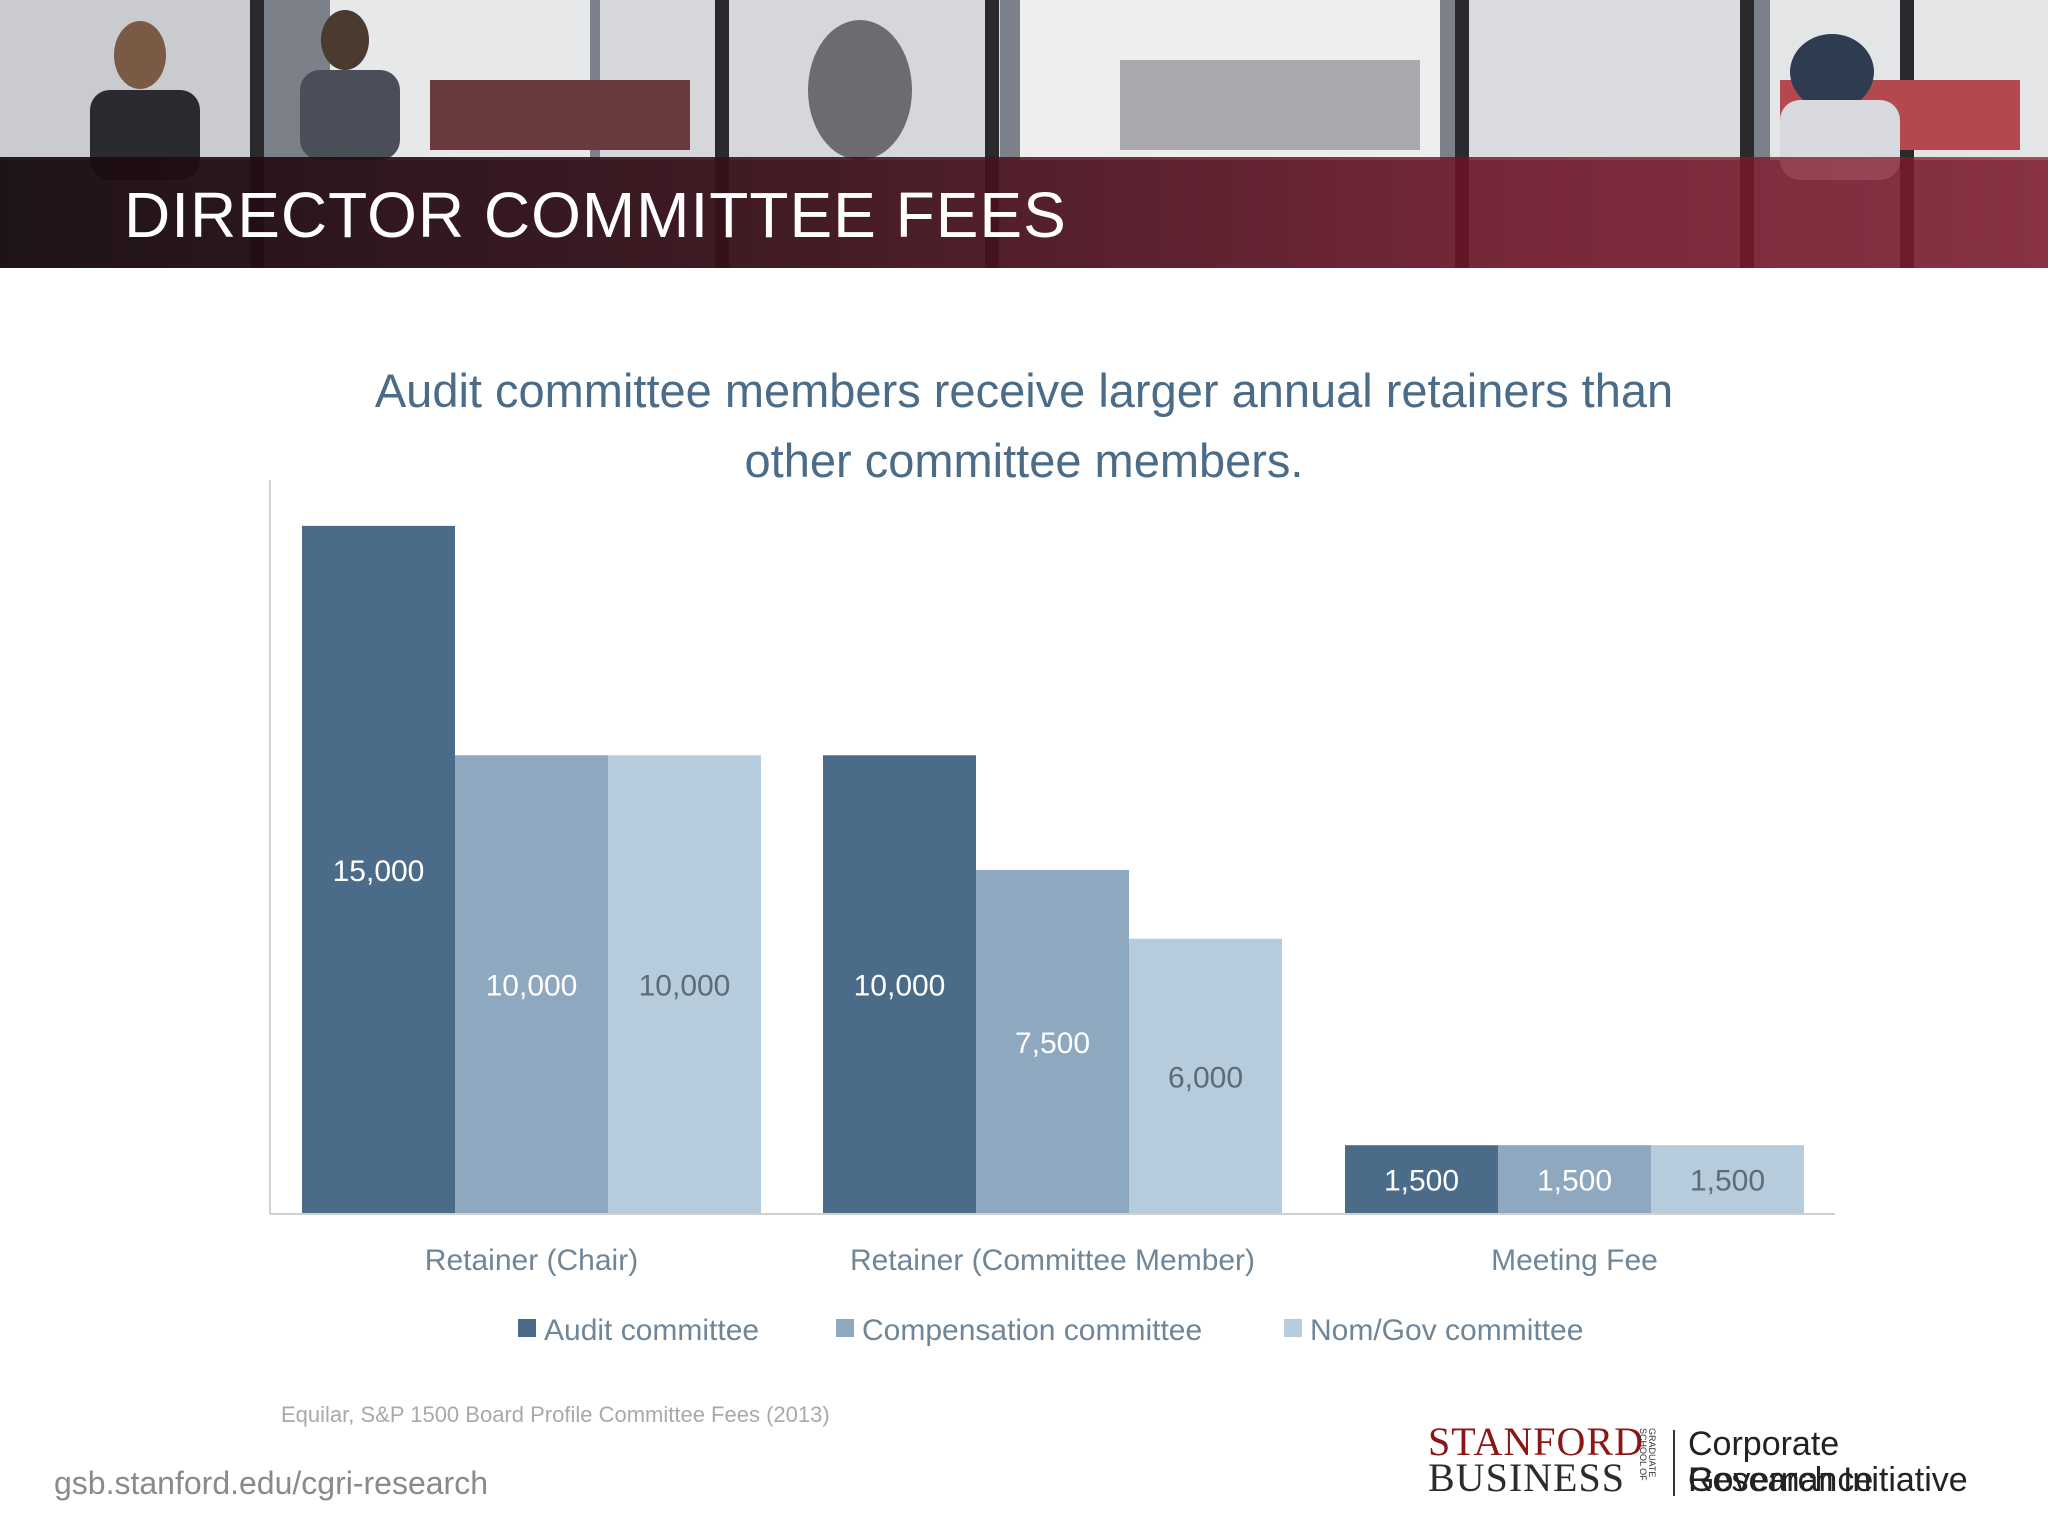 This screenshot has width=2048, height=1536. What do you see at coordinates (1032, 1330) in the screenshot?
I see `legend-label-2: Compensation committee` at bounding box center [1032, 1330].